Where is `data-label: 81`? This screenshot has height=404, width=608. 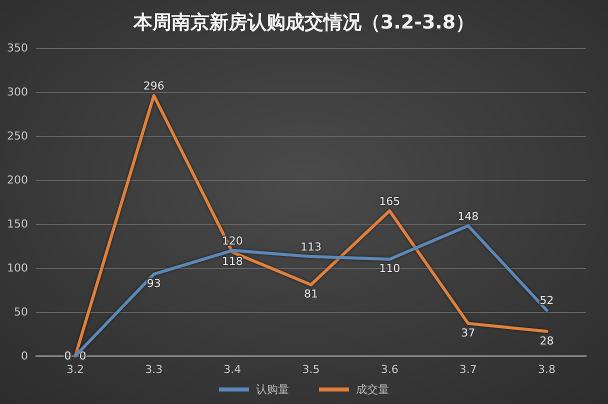
data-label: 81 is located at coordinates (311, 294).